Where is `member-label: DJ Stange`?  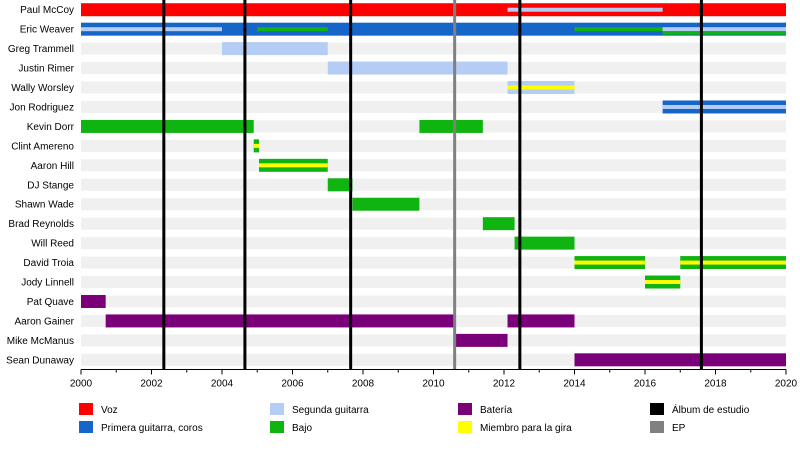
member-label: DJ Stange is located at coordinates (50, 185).